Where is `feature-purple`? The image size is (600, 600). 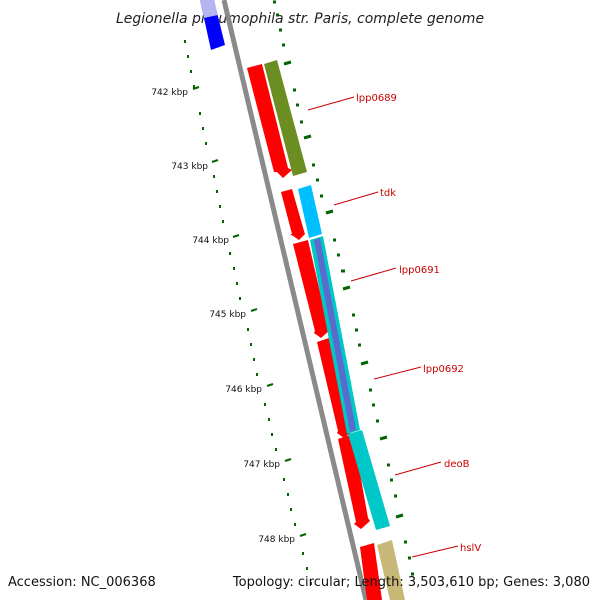 feature-purple is located at coordinates (335, 335).